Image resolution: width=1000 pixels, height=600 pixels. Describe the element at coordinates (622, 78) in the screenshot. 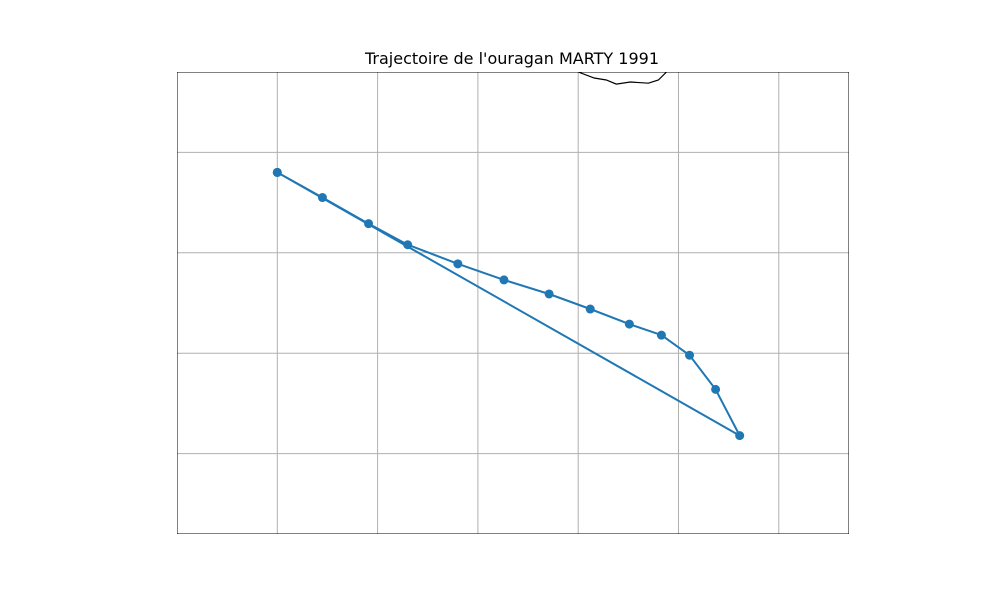

I see `coastline` at that location.